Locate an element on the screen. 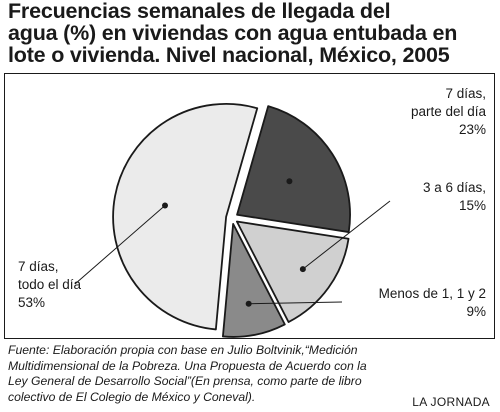 This screenshot has height=412, width=500. slice-label-2: 3 a 6 días, 15% is located at coordinates (454, 196).